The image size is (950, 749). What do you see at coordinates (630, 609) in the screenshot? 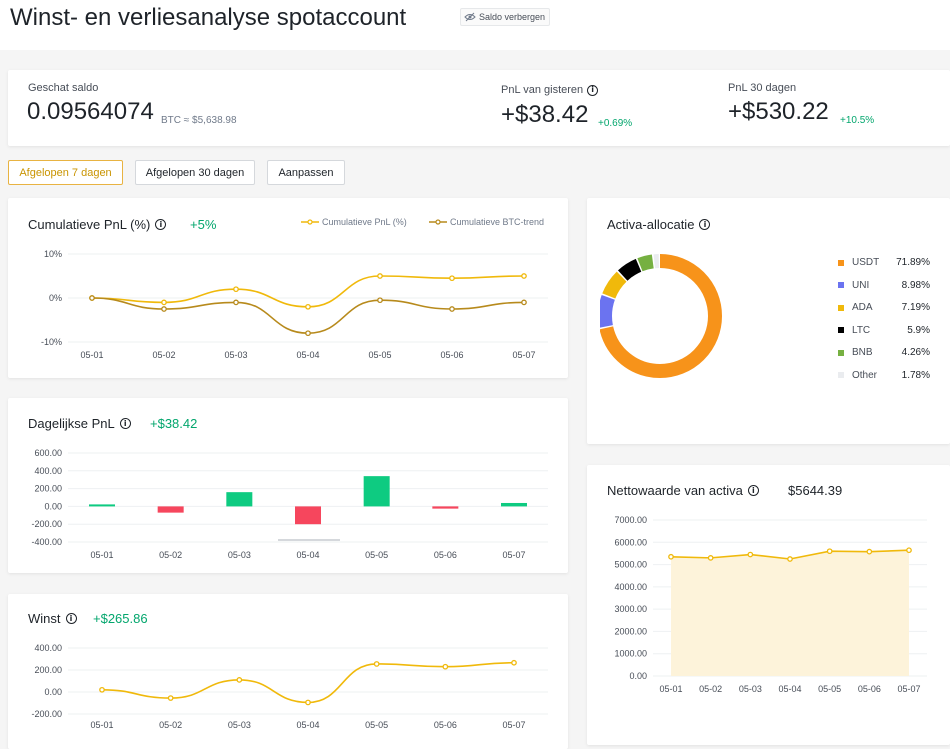
I see `y-tick-label: 3000.00` at bounding box center [630, 609].